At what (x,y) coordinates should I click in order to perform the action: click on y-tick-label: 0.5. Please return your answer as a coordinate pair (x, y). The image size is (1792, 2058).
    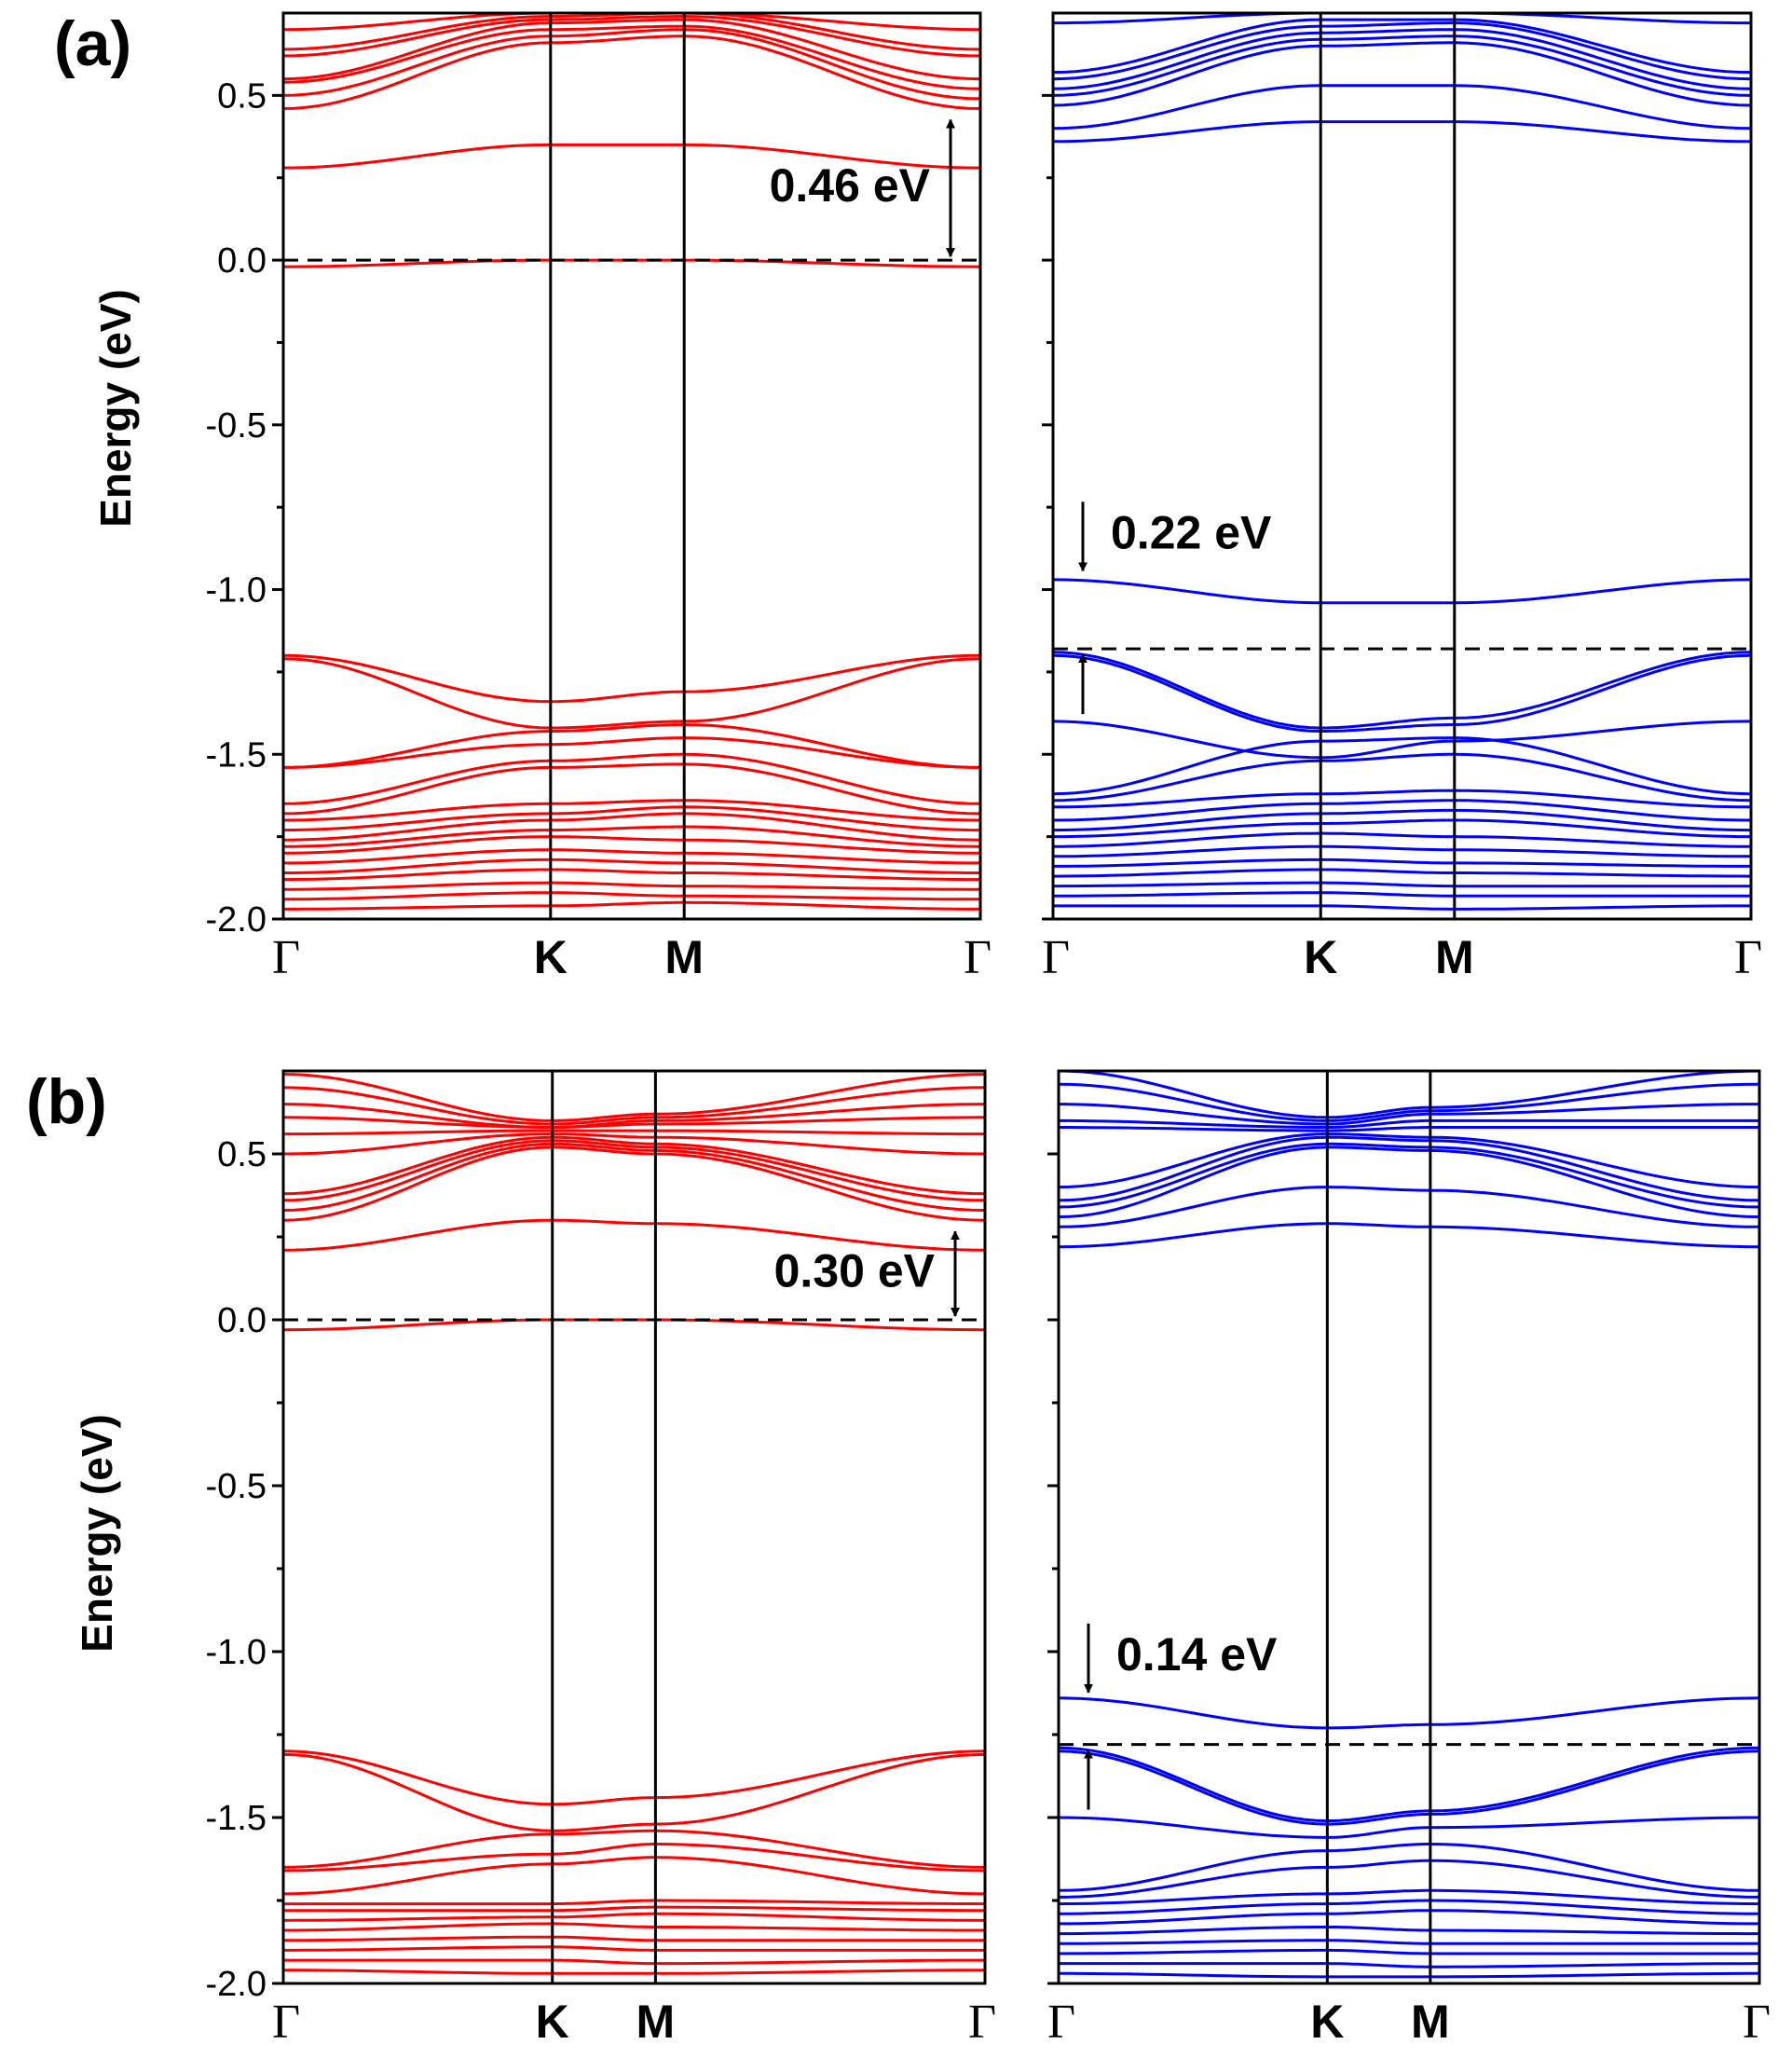
    Looking at the image, I should click on (242, 1154).